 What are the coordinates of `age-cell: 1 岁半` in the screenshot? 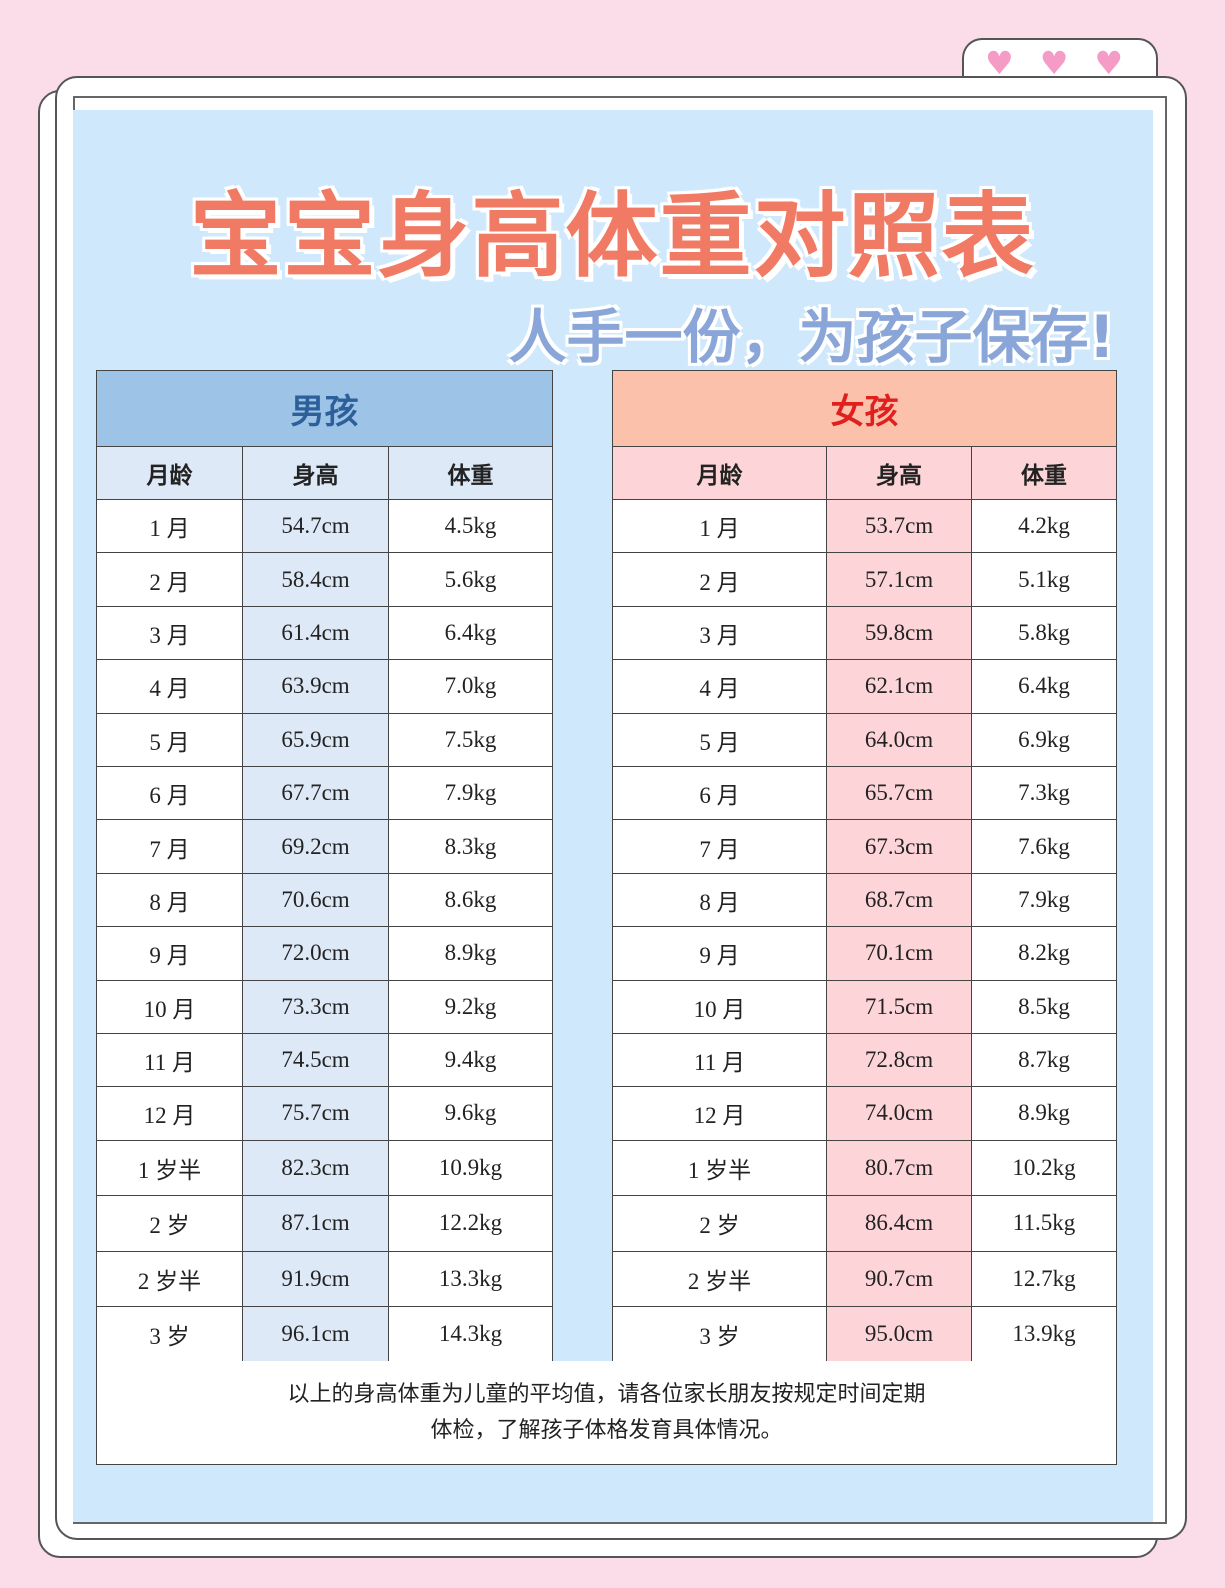 It's located at (169, 1168).